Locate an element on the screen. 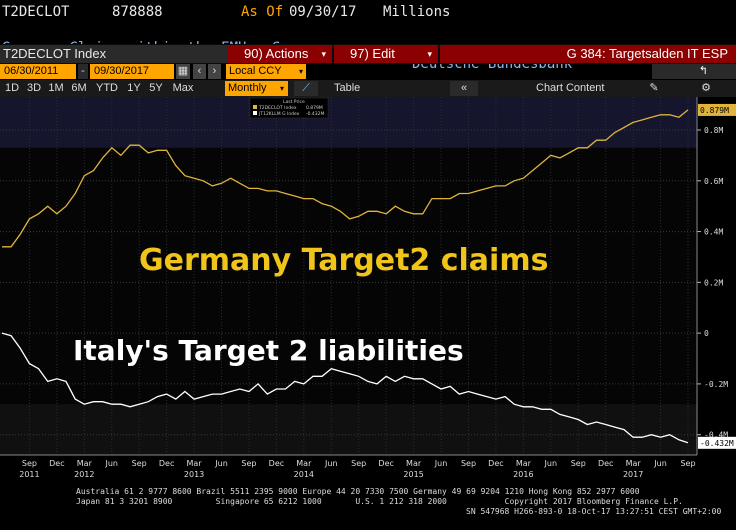 Image resolution: width=736 pixels, height=530 pixels. germany-annotation: Germany Target2 claims is located at coordinates (343, 260).